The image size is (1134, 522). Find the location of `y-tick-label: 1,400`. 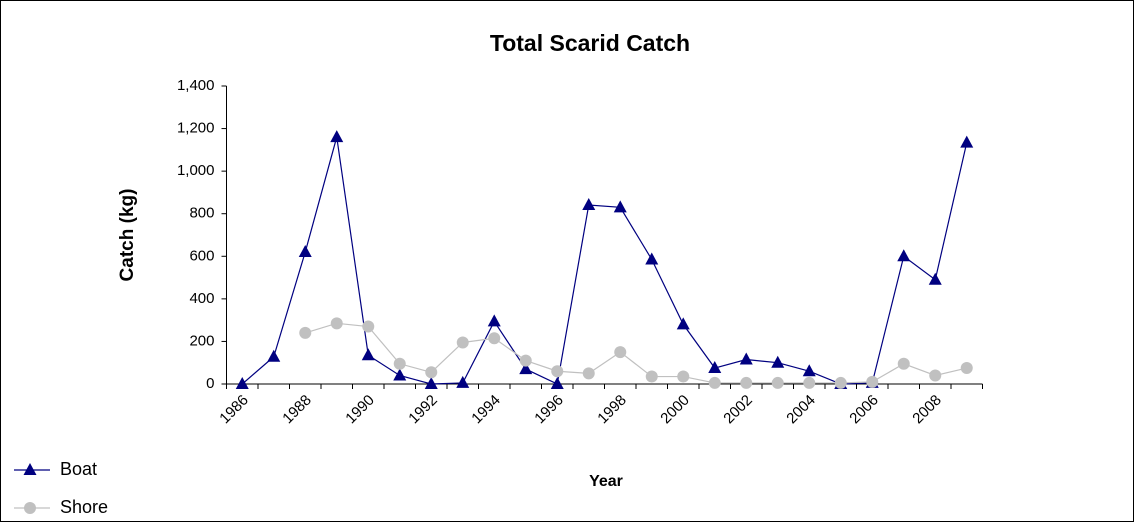

y-tick-label: 1,400 is located at coordinates (196, 85).